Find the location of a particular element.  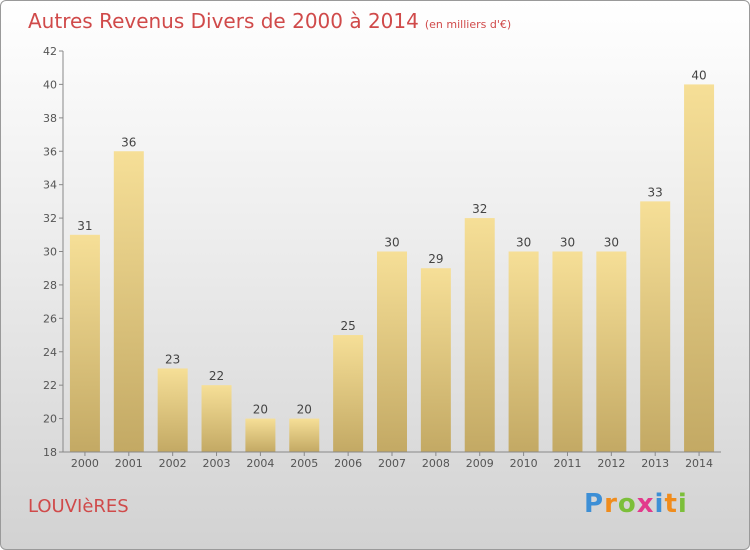

y-tick-label: 28 is located at coordinates (50, 285).